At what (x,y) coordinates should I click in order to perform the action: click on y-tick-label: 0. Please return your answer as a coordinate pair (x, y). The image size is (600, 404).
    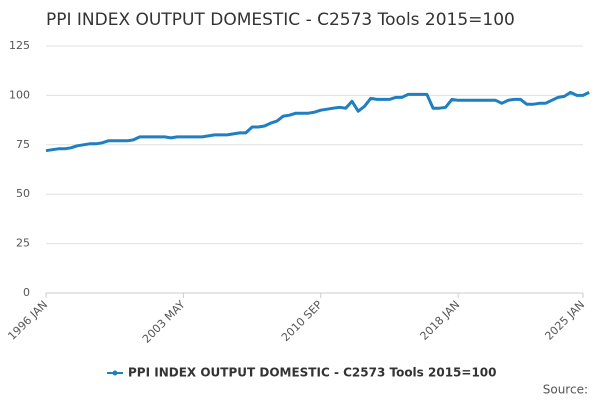
    Looking at the image, I should click on (26, 292).